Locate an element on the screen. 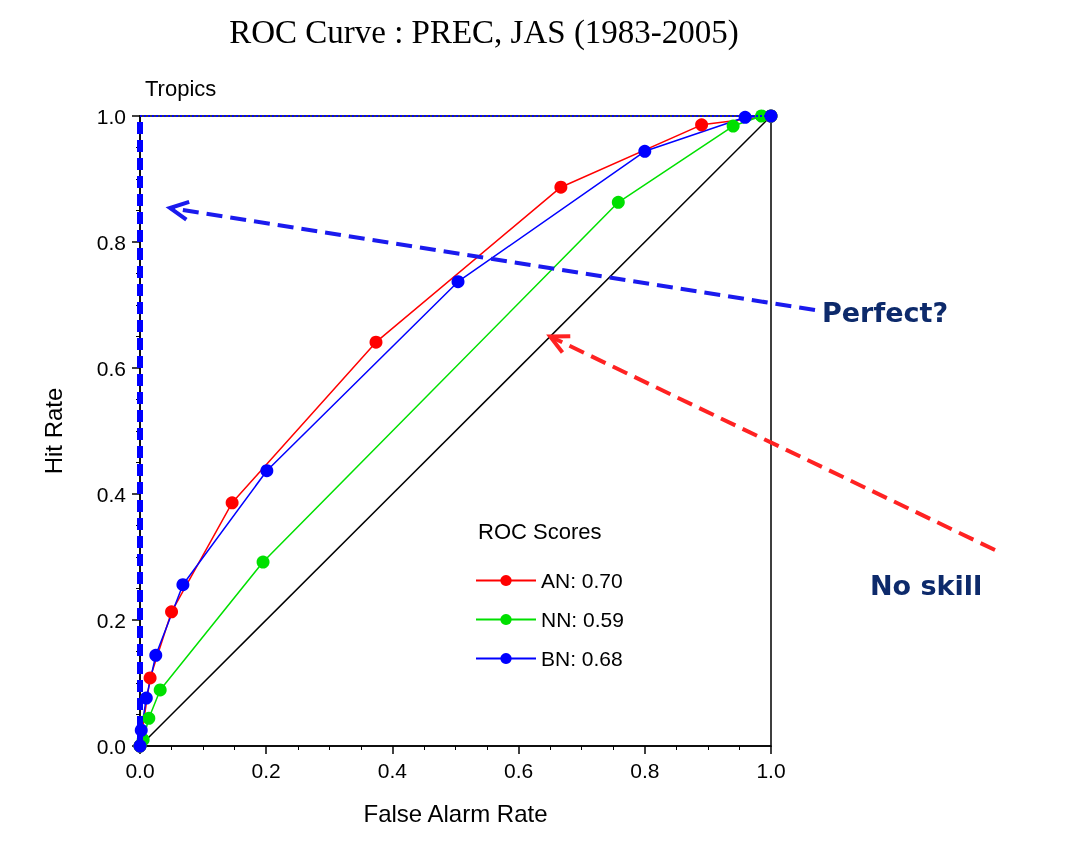 The image size is (1084, 861). x-tick-label: 0.2 is located at coordinates (266, 770).